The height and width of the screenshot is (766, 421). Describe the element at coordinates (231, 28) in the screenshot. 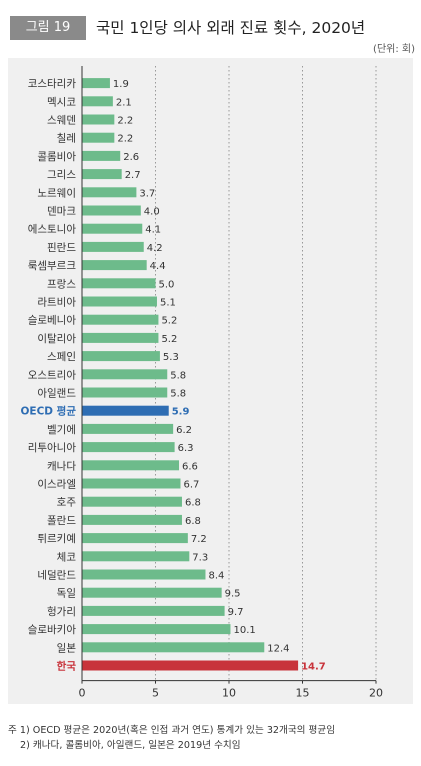

I see `chart-title: 국민 1인당 의사 외래 진료 횟수, 2020년` at that location.